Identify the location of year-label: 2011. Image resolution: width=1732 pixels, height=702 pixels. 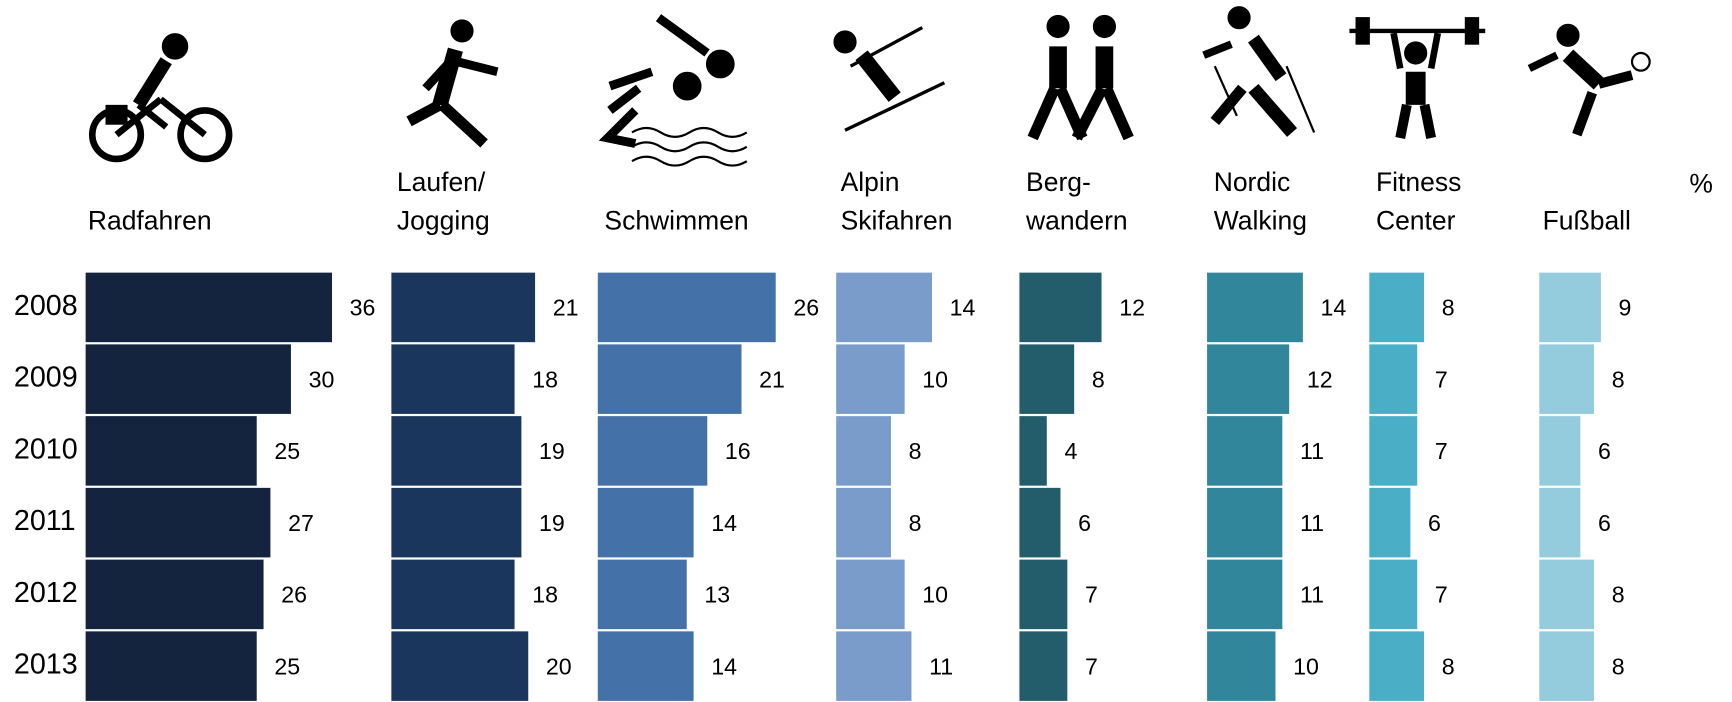
(45, 521).